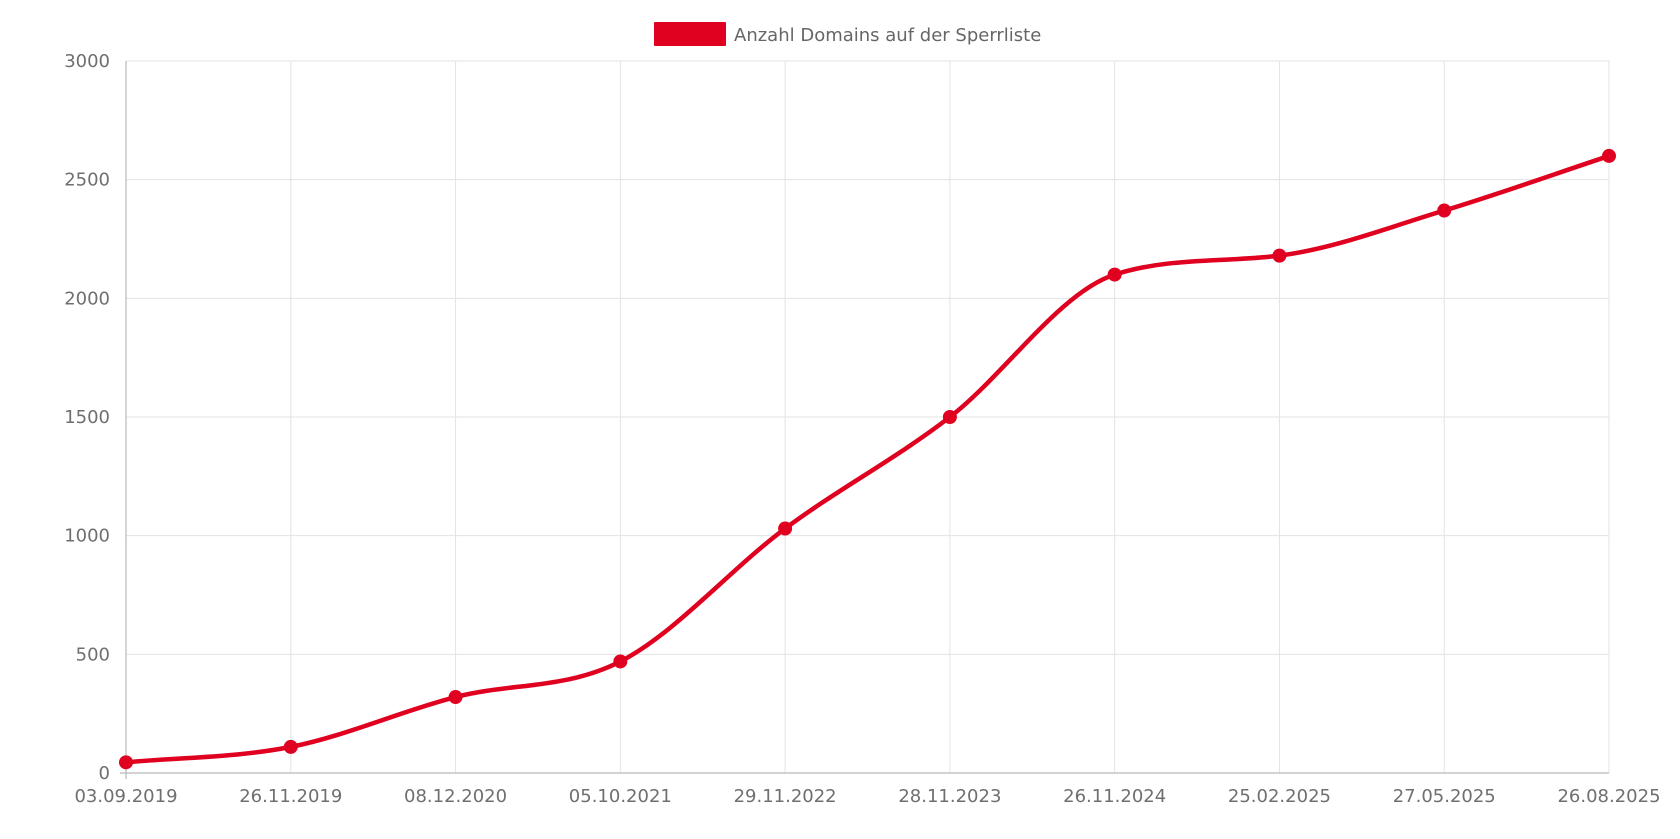 Image resolution: width=1680 pixels, height=839 pixels. Describe the element at coordinates (1608, 796) in the screenshot. I see `x-tick-label: 26.08.2025` at that location.